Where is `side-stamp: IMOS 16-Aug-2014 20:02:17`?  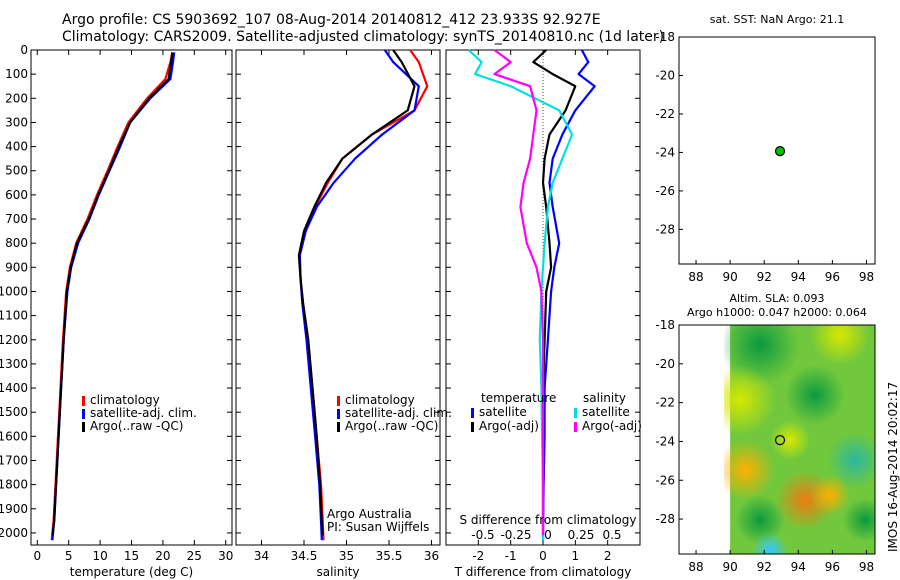
side-stamp: IMOS 16-Aug-2014 20:02:17 is located at coordinates (893, 466).